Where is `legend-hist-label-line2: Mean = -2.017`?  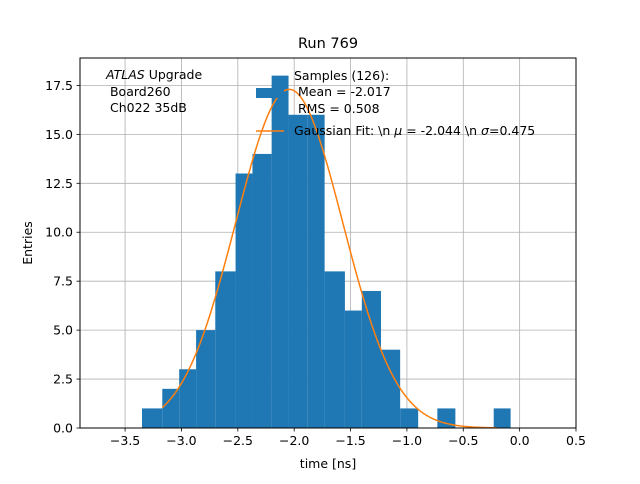 legend-hist-label-line2: Mean = -2.017 is located at coordinates (342, 91).